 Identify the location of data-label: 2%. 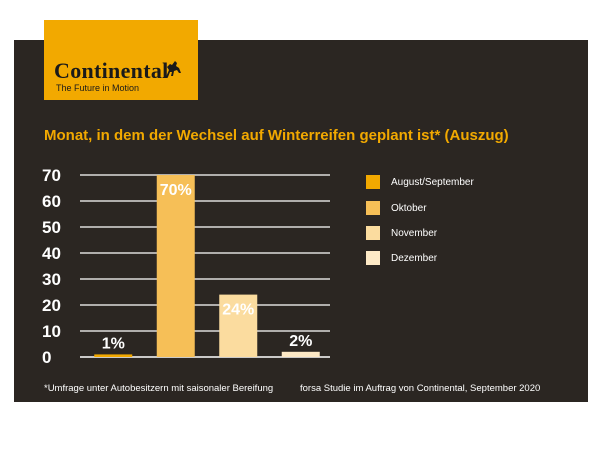
(300, 341).